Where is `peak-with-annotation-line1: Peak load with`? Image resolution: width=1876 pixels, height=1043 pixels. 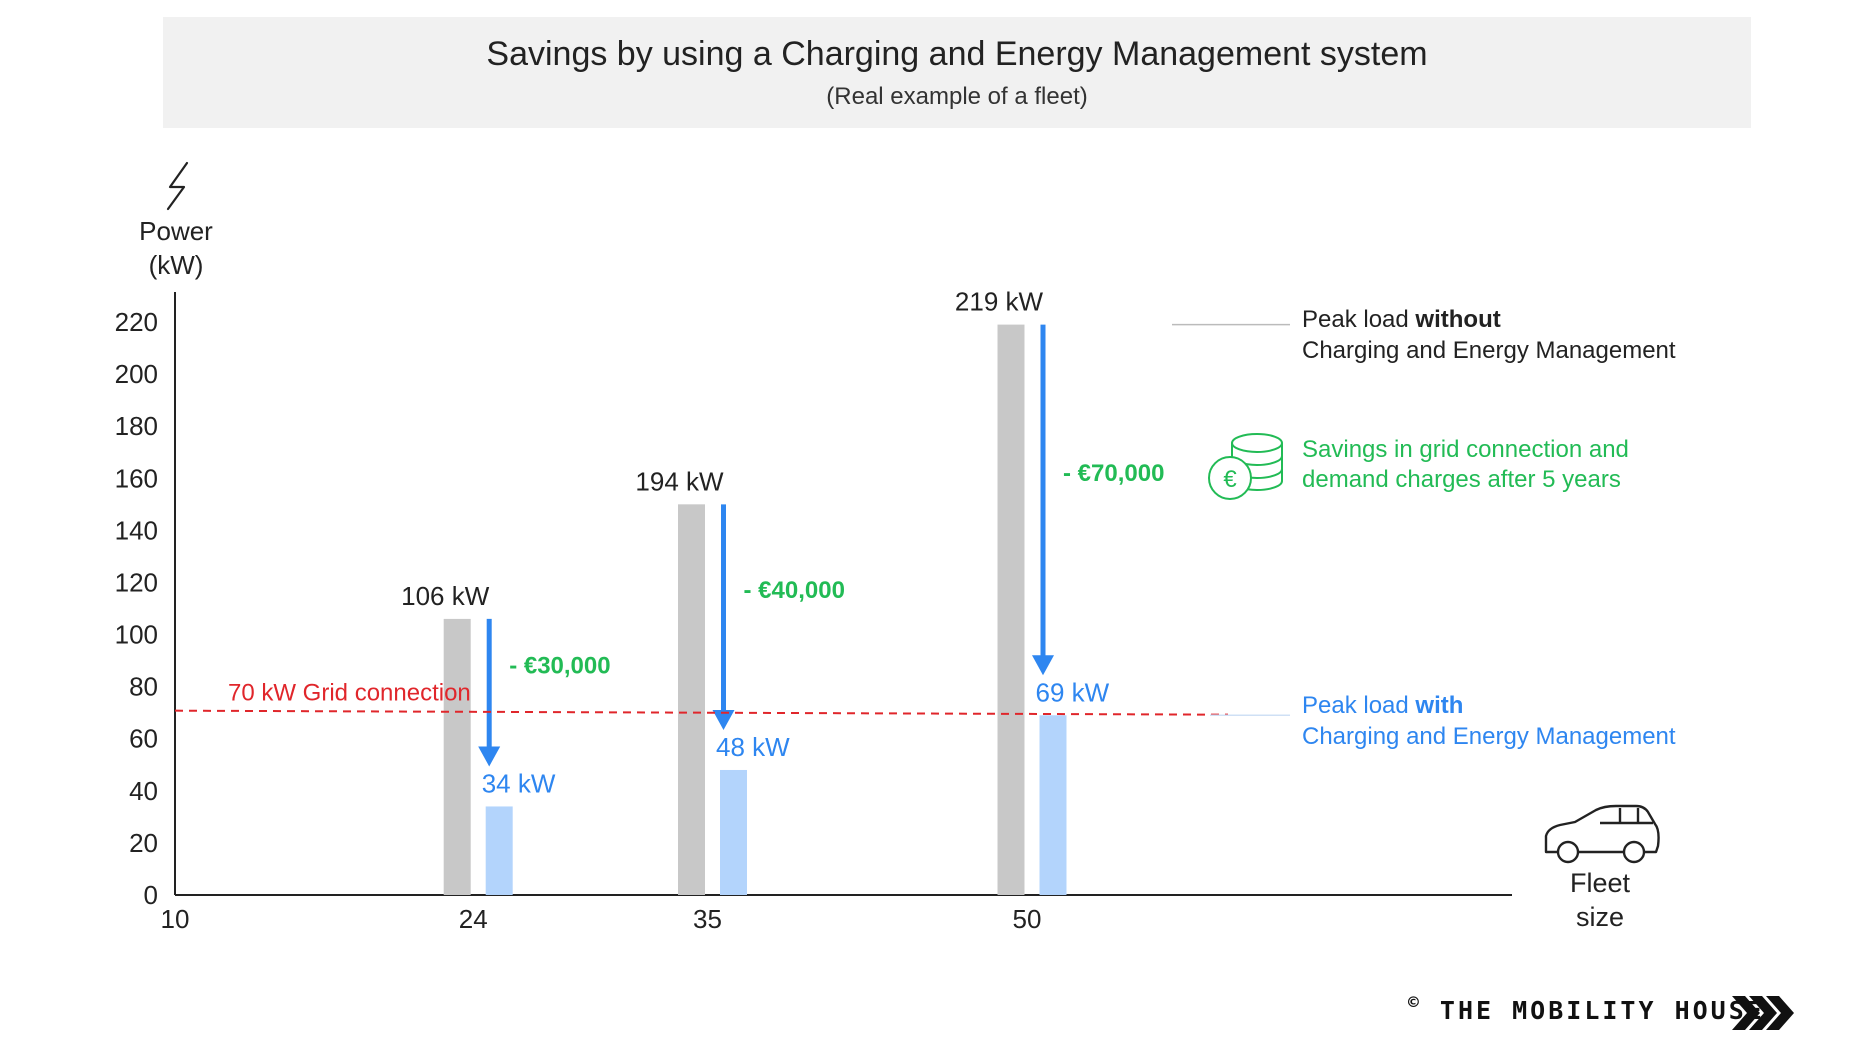
peak-with-annotation-line1: Peak load with is located at coordinates (1382, 705).